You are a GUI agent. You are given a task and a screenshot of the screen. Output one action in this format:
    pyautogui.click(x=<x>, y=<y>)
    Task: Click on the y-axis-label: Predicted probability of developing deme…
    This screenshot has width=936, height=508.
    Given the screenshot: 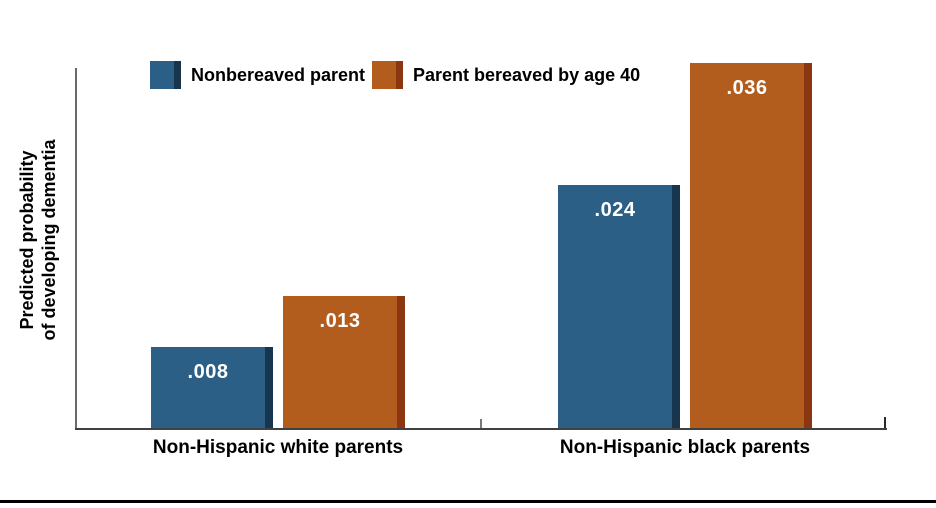 What is the action you would take?
    pyautogui.click(x=38, y=240)
    